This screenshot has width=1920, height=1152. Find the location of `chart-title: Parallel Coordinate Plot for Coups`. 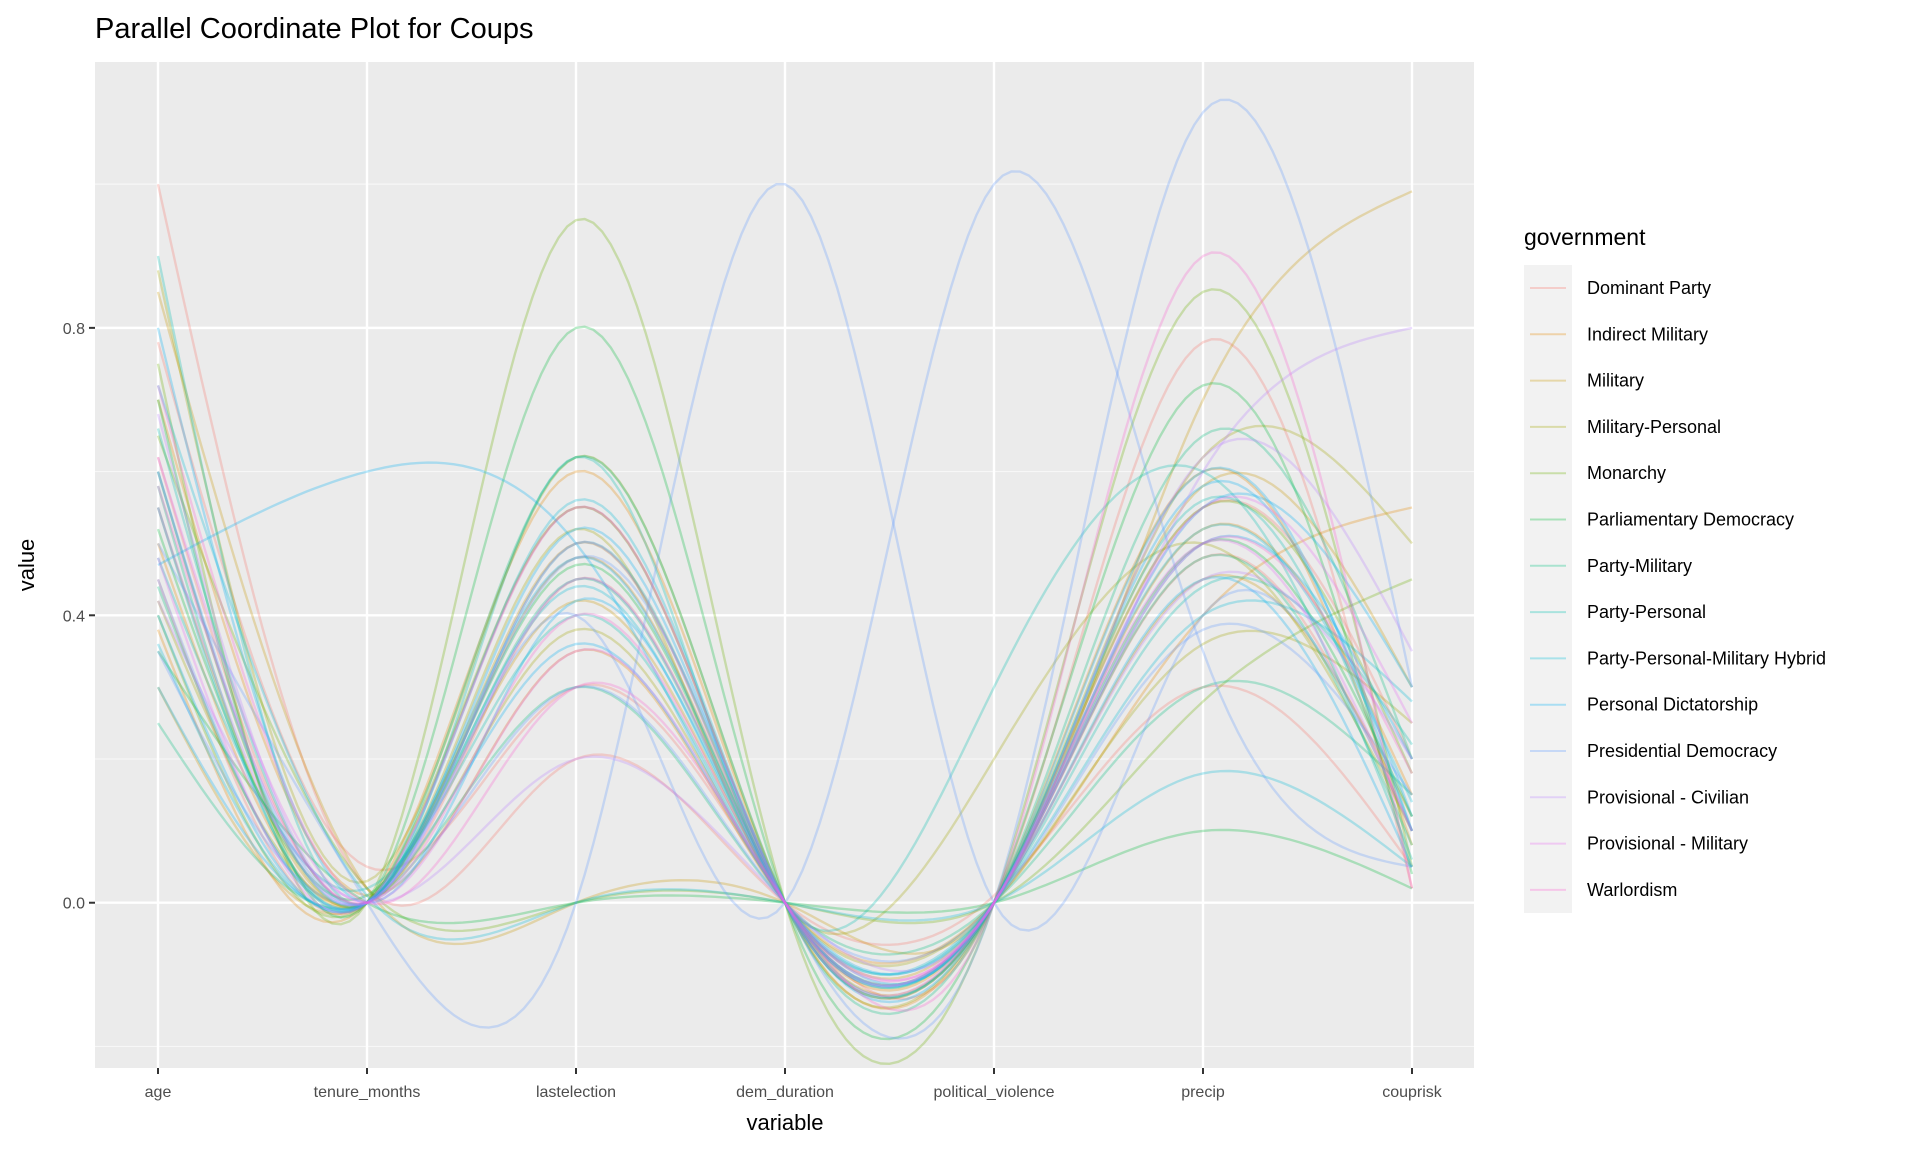

chart-title: Parallel Coordinate Plot for Coups is located at coordinates (314, 29).